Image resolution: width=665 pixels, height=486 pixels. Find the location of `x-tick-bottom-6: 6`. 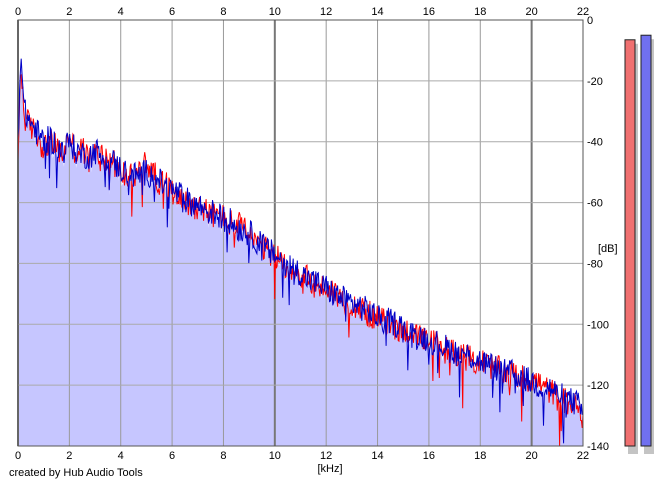

x-tick-bottom-6: 6 is located at coordinates (172, 456).